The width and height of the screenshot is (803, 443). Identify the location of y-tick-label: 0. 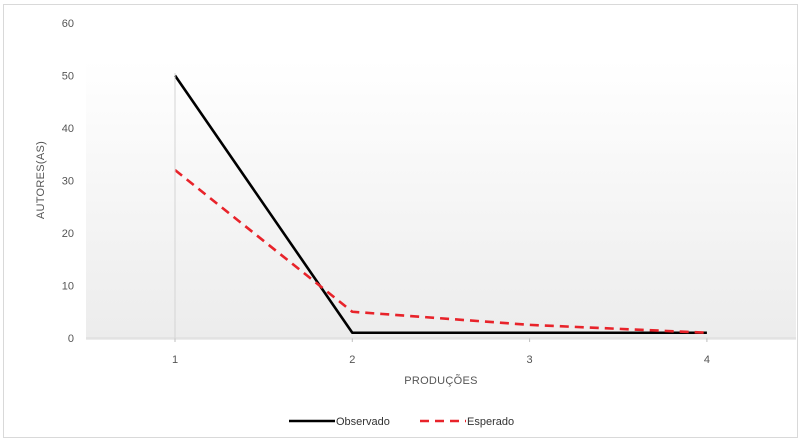
(71, 339).